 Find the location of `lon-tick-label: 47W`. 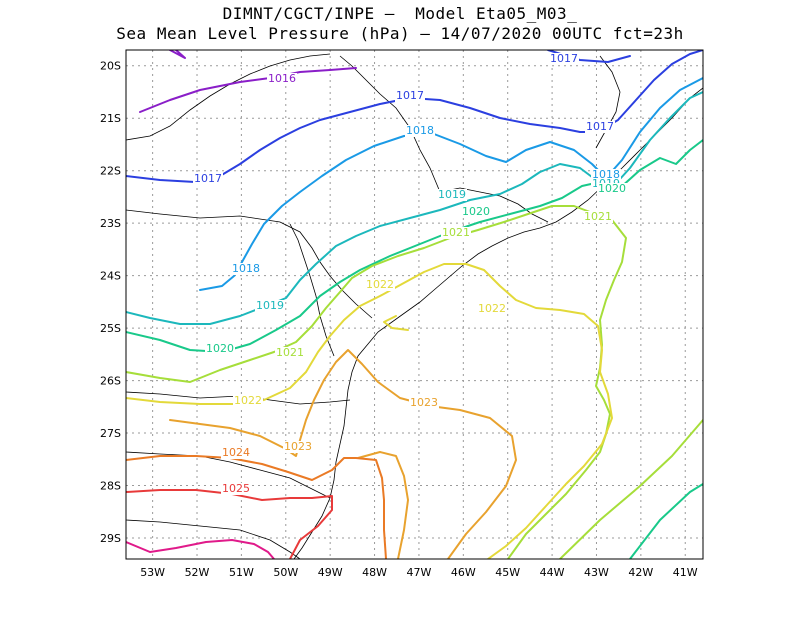

lon-tick-label: 47W is located at coordinates (419, 572).